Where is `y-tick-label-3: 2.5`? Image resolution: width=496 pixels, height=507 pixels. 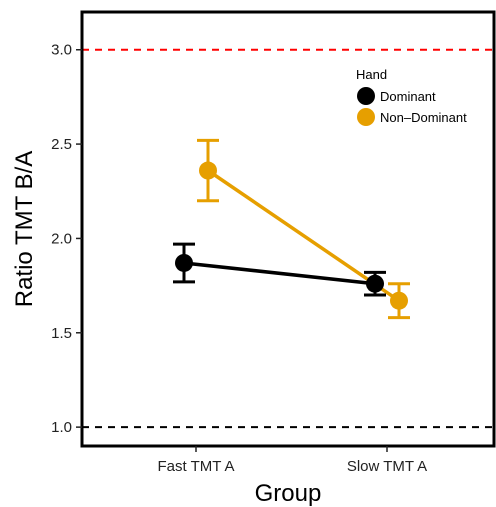 y-tick-label-3: 2.5 is located at coordinates (61, 144).